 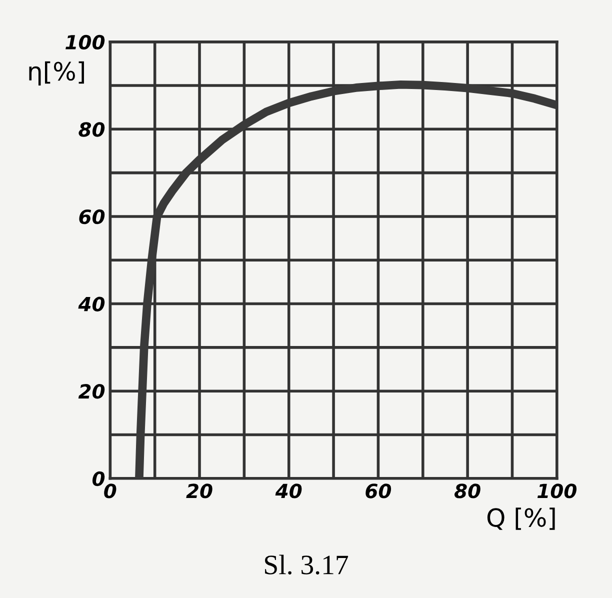 What do you see at coordinates (91, 304) in the screenshot?
I see `y-tick-label: 40` at bounding box center [91, 304].